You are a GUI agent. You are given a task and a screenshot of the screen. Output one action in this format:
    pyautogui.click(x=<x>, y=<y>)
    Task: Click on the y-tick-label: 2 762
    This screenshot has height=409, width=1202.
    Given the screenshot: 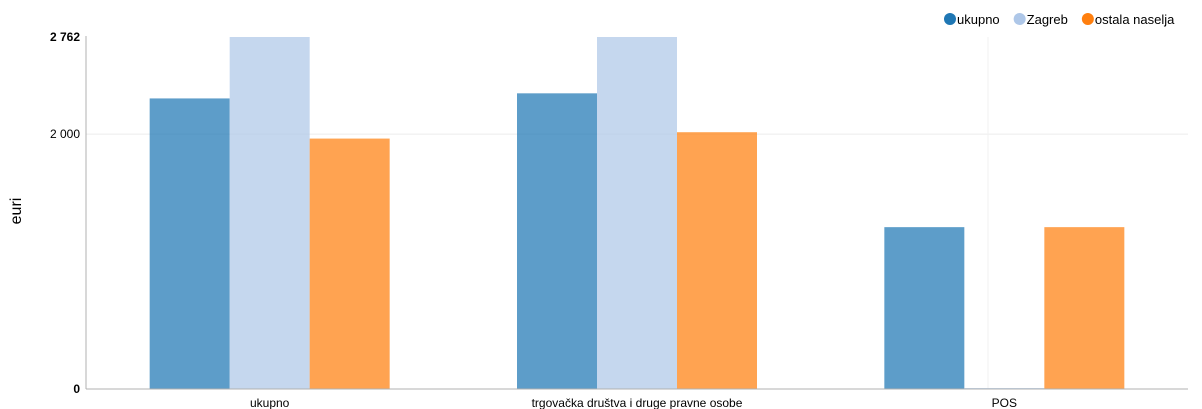 What is the action you would take?
    pyautogui.click(x=65, y=37)
    